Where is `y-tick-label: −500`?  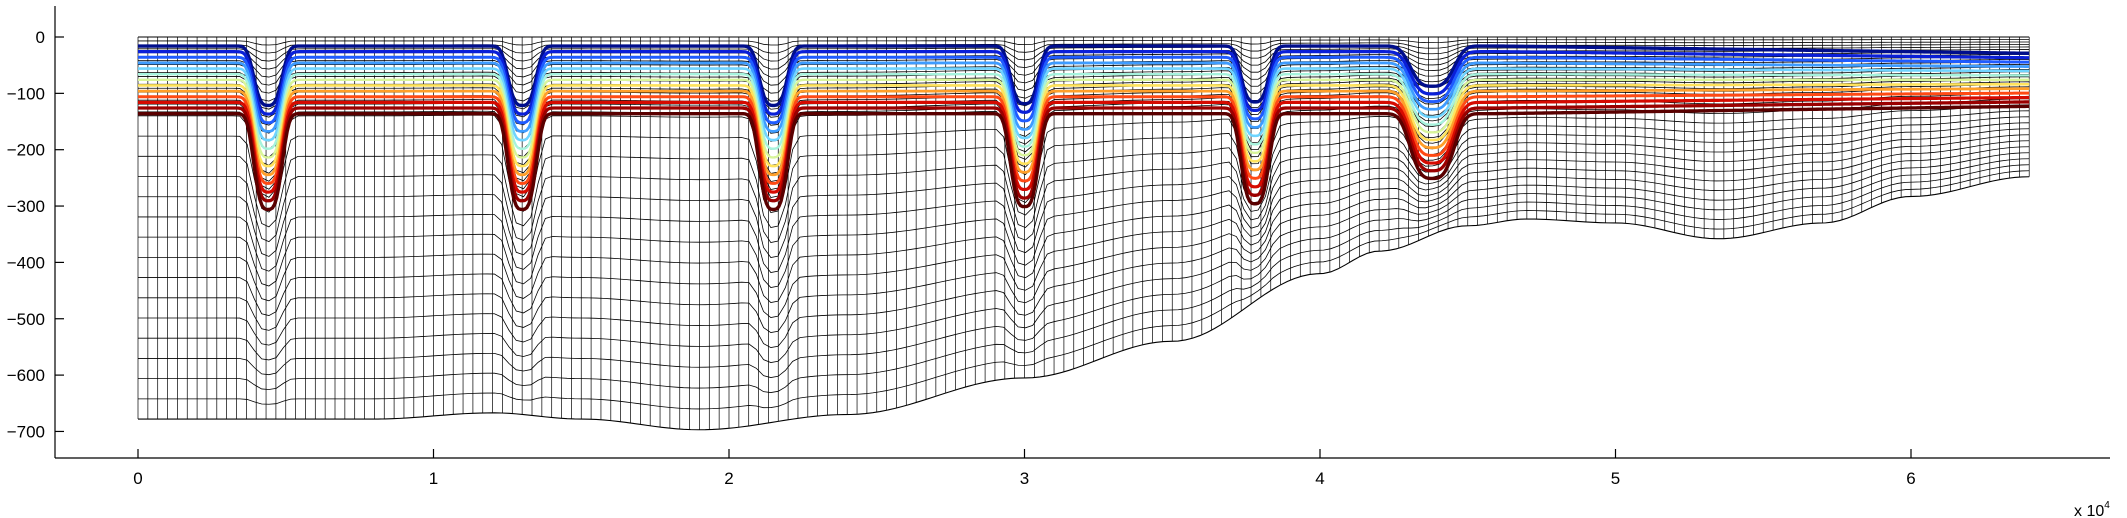
y-tick-label: −500 is located at coordinates (26, 319).